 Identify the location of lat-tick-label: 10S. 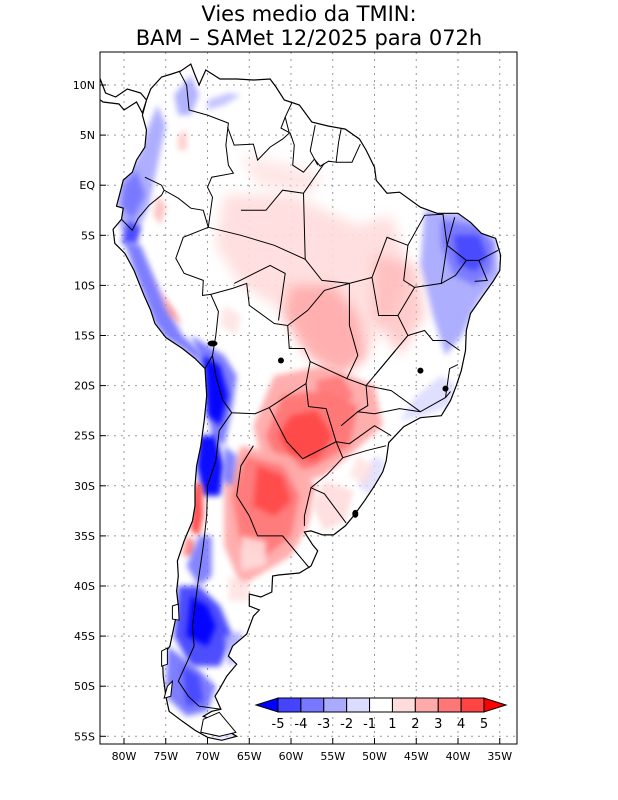
(84, 285).